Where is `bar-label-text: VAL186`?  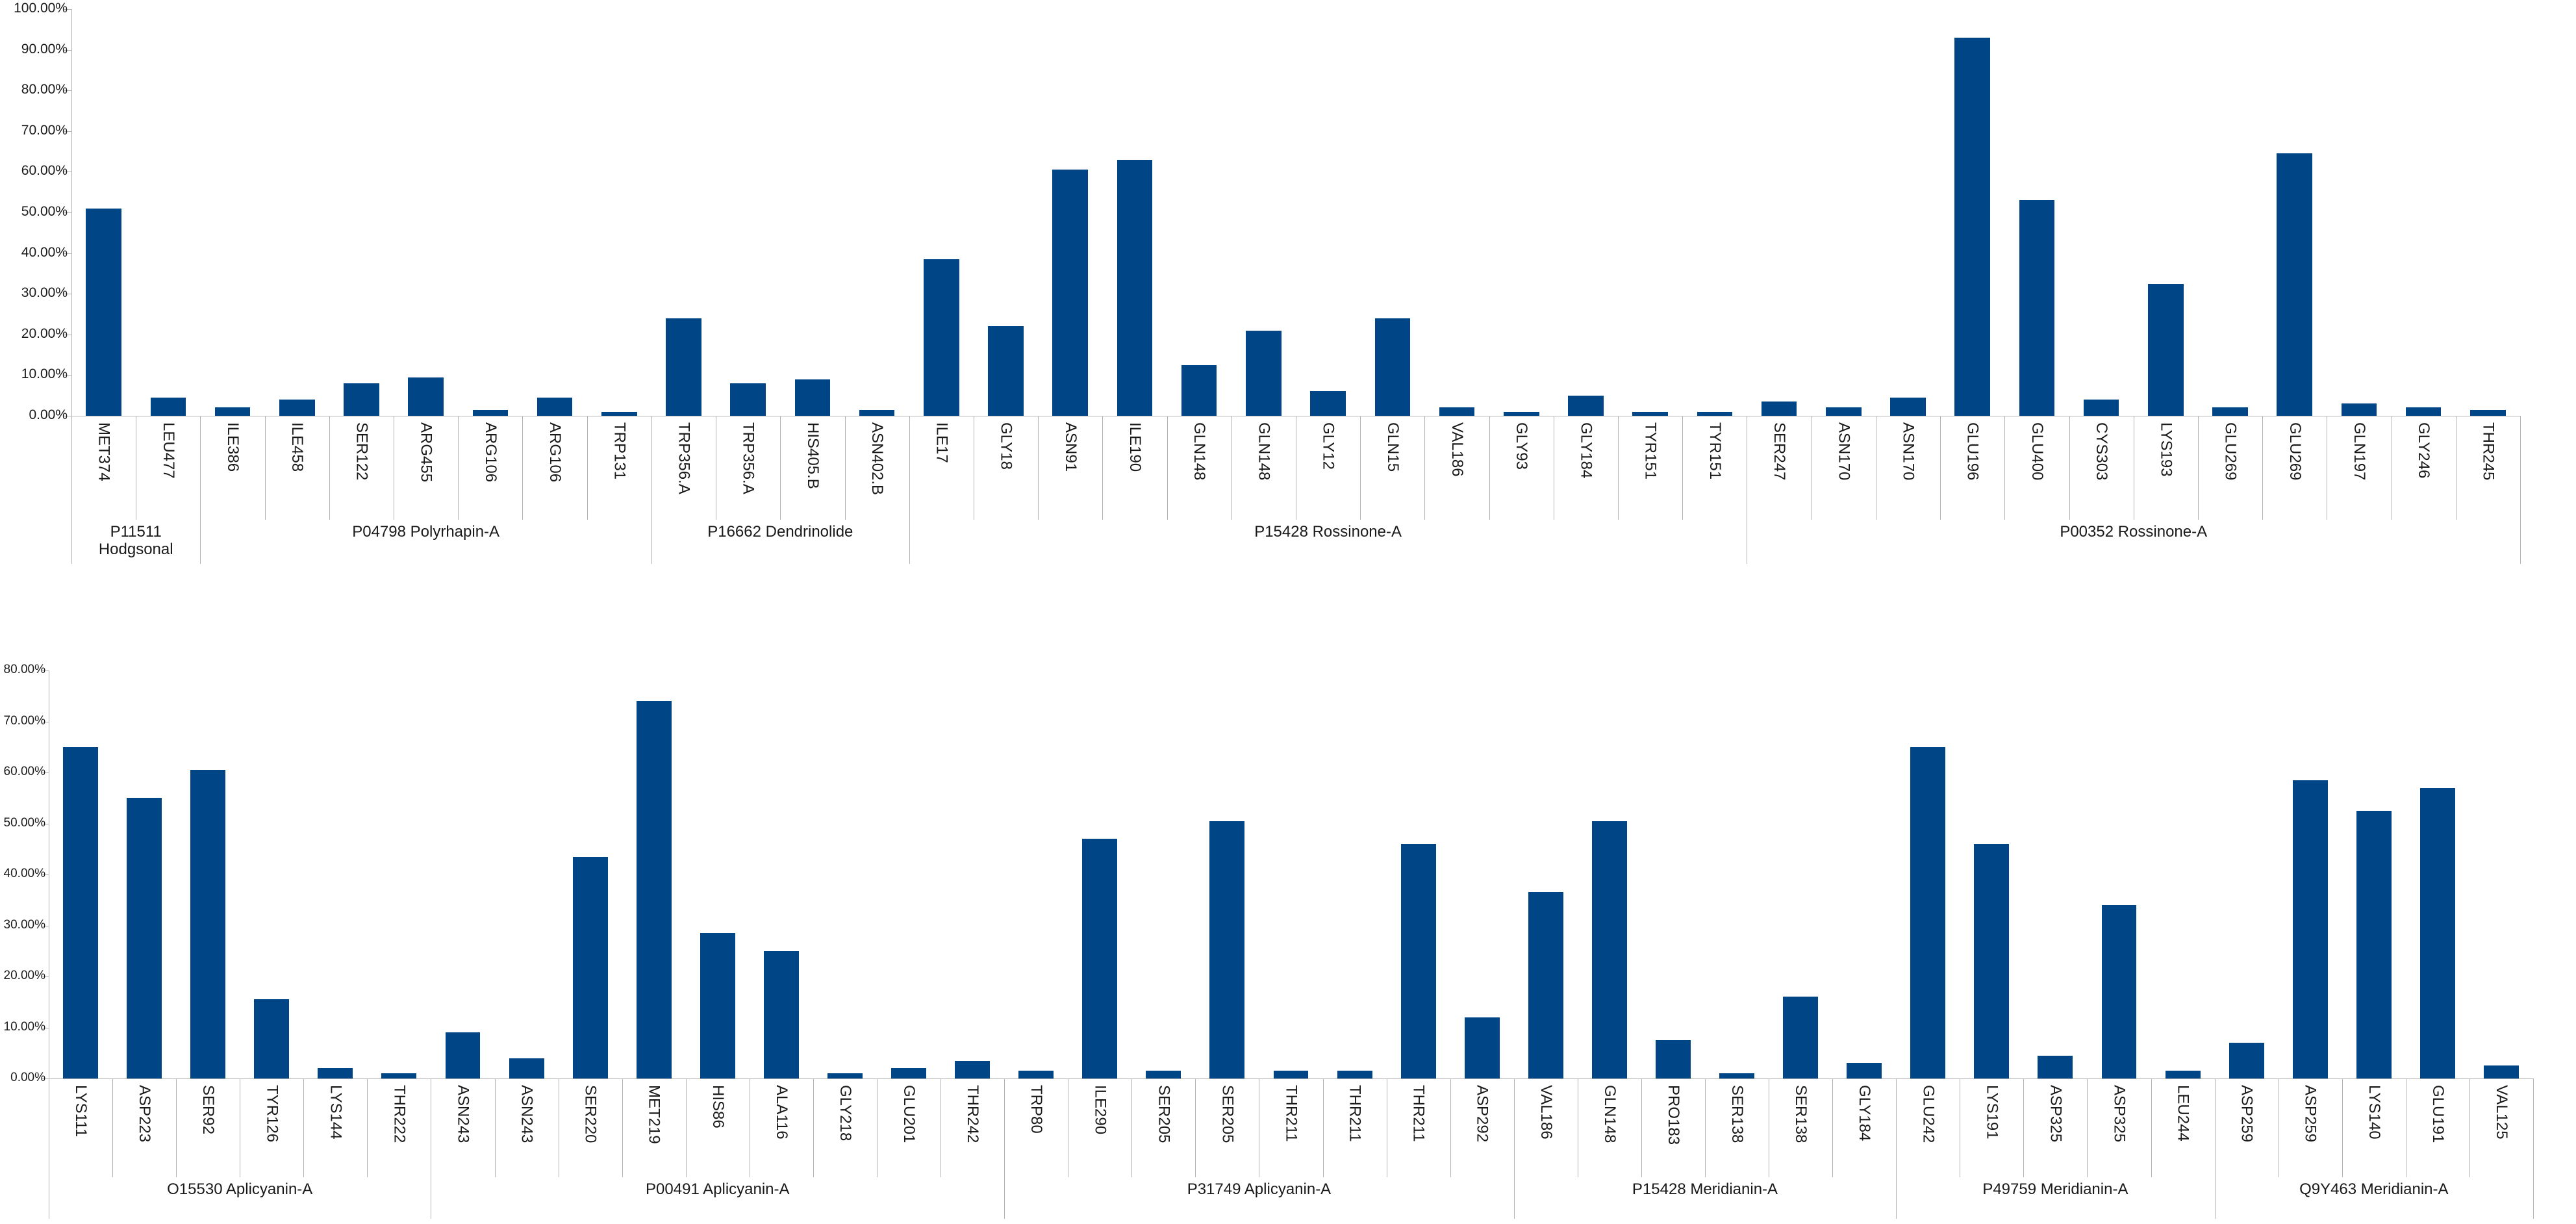
bar-label-text: VAL186 is located at coordinates (1457, 449).